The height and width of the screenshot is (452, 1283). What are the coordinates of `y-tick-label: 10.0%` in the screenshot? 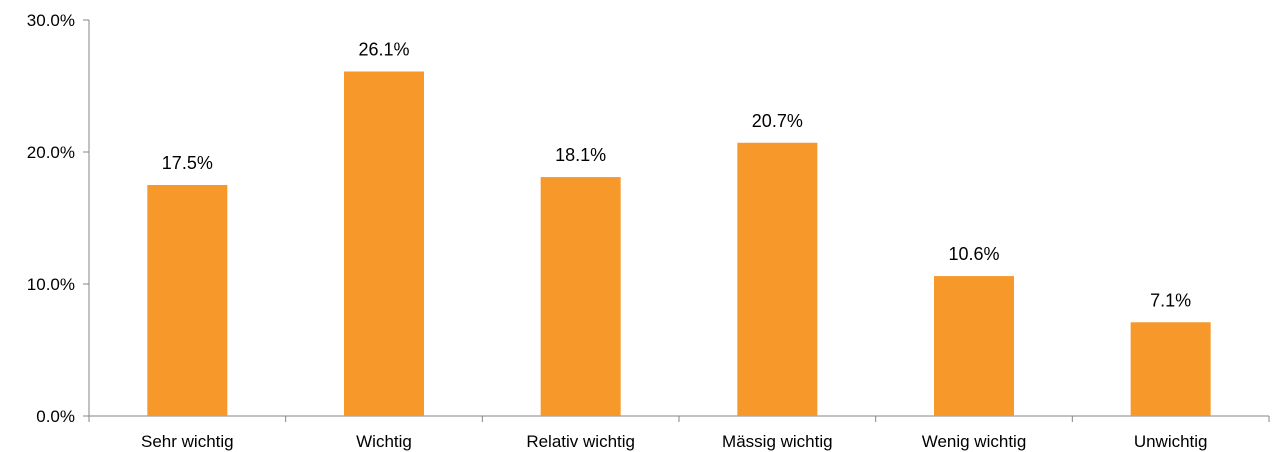 It's located at (51, 284).